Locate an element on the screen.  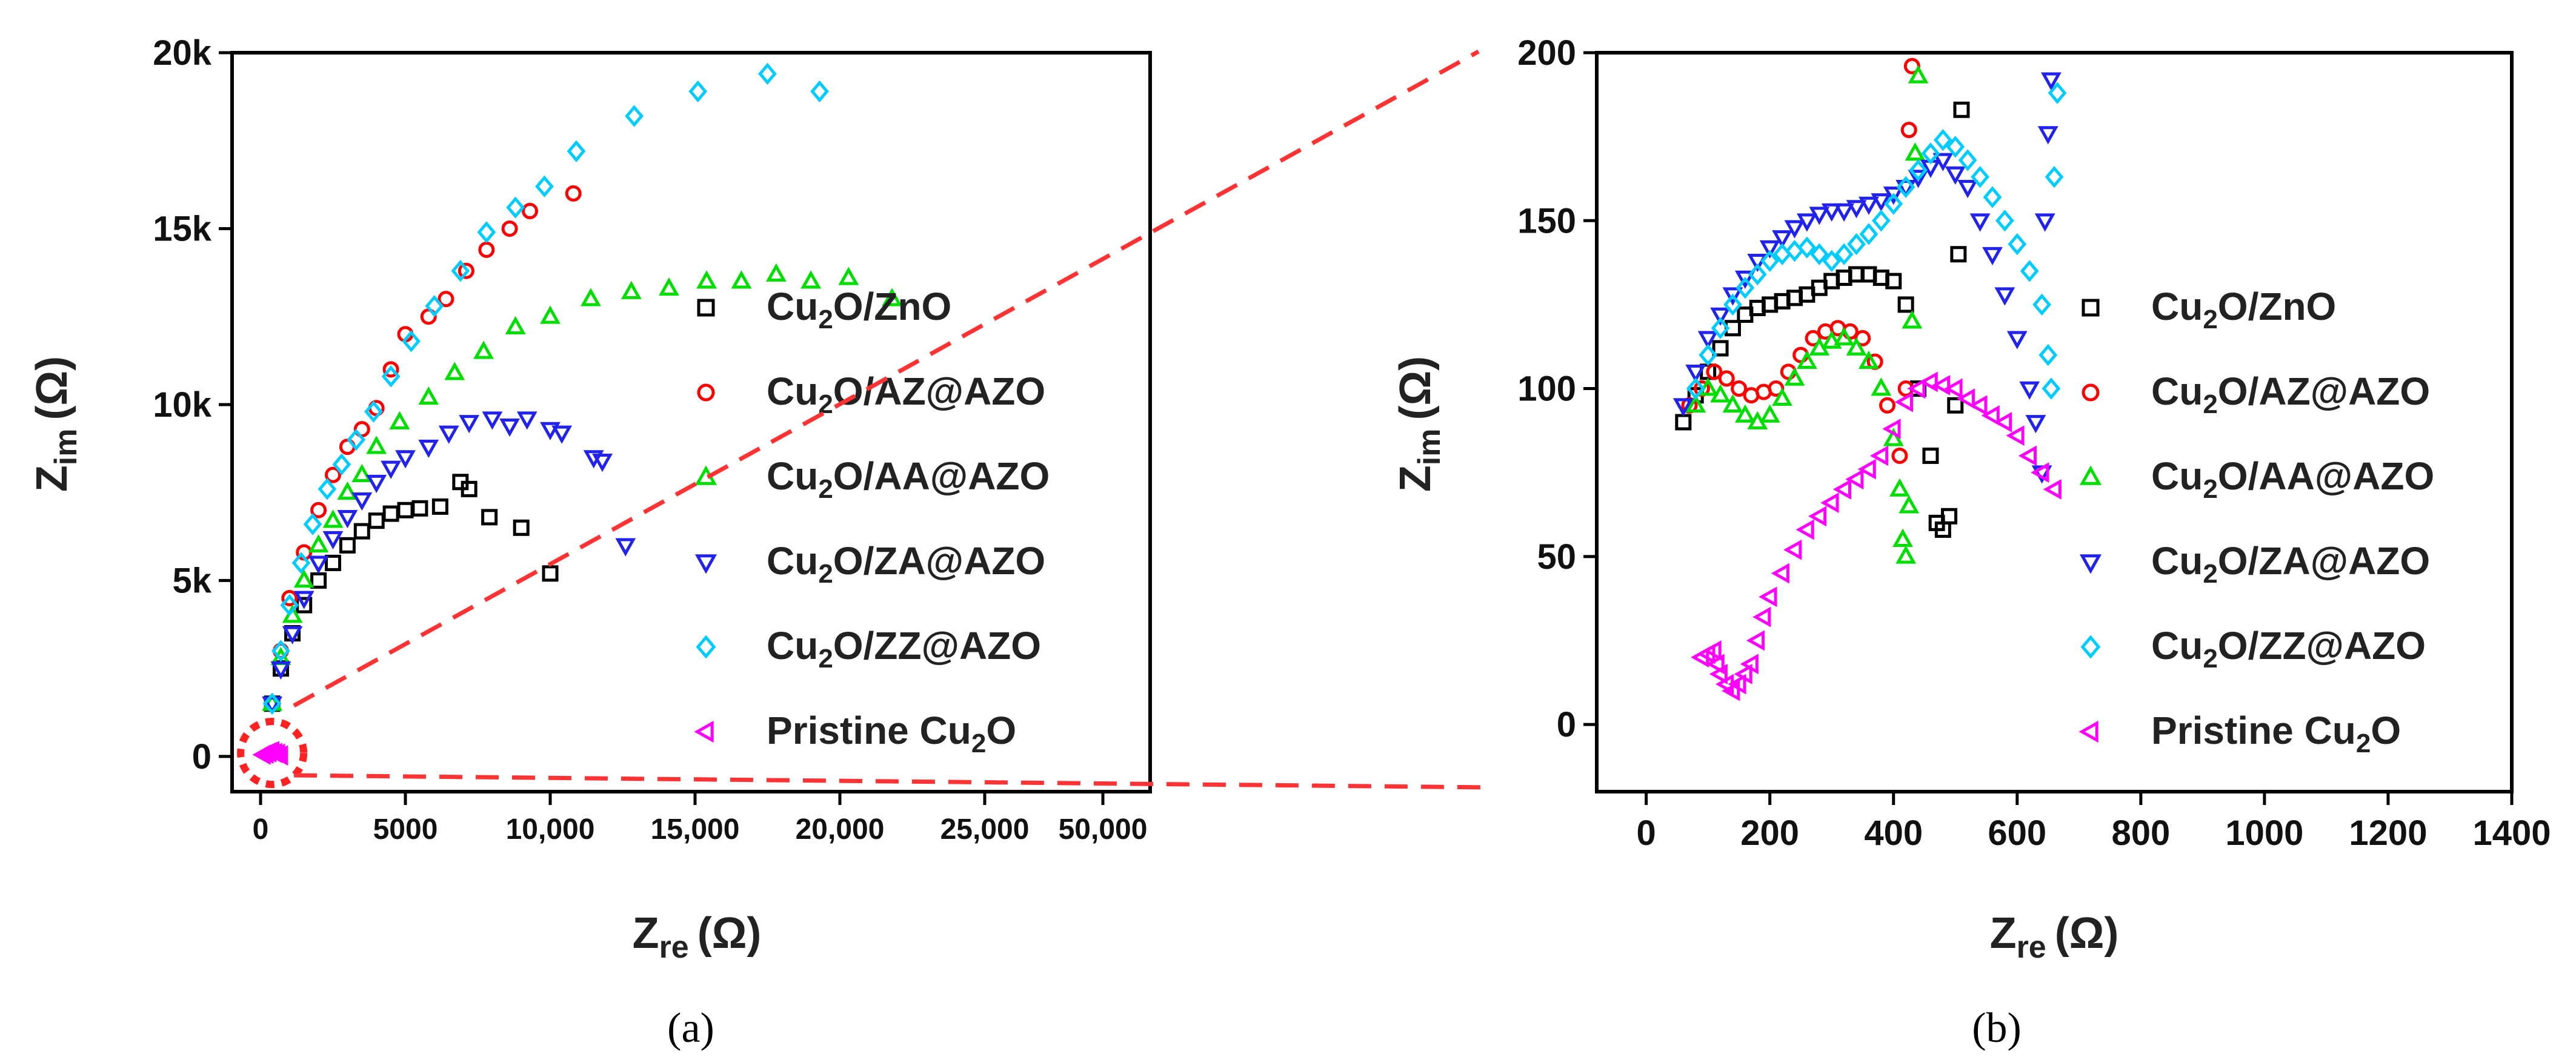
b-legend-label-post: O/ZZ@AZO is located at coordinates (2322, 645).